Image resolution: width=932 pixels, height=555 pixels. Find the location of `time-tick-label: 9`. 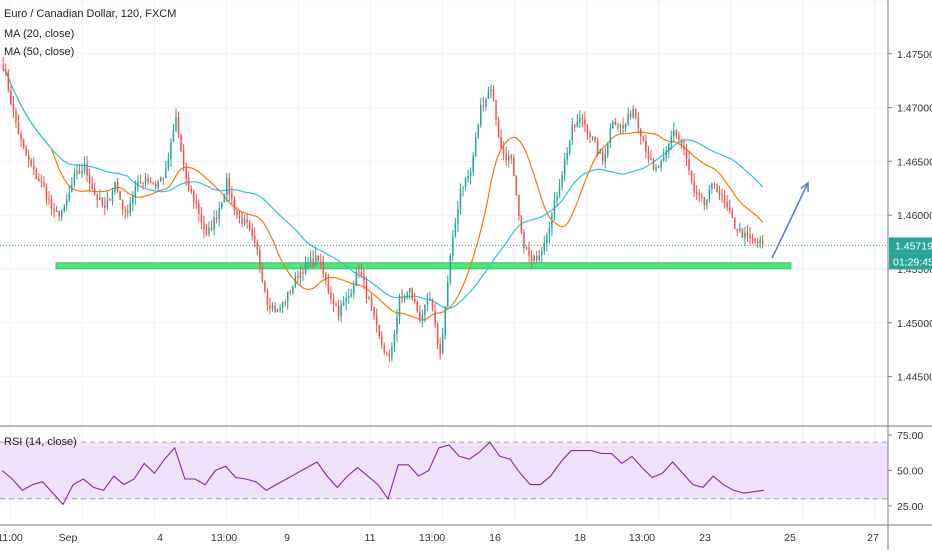

time-tick-label: 9 is located at coordinates (287, 538).